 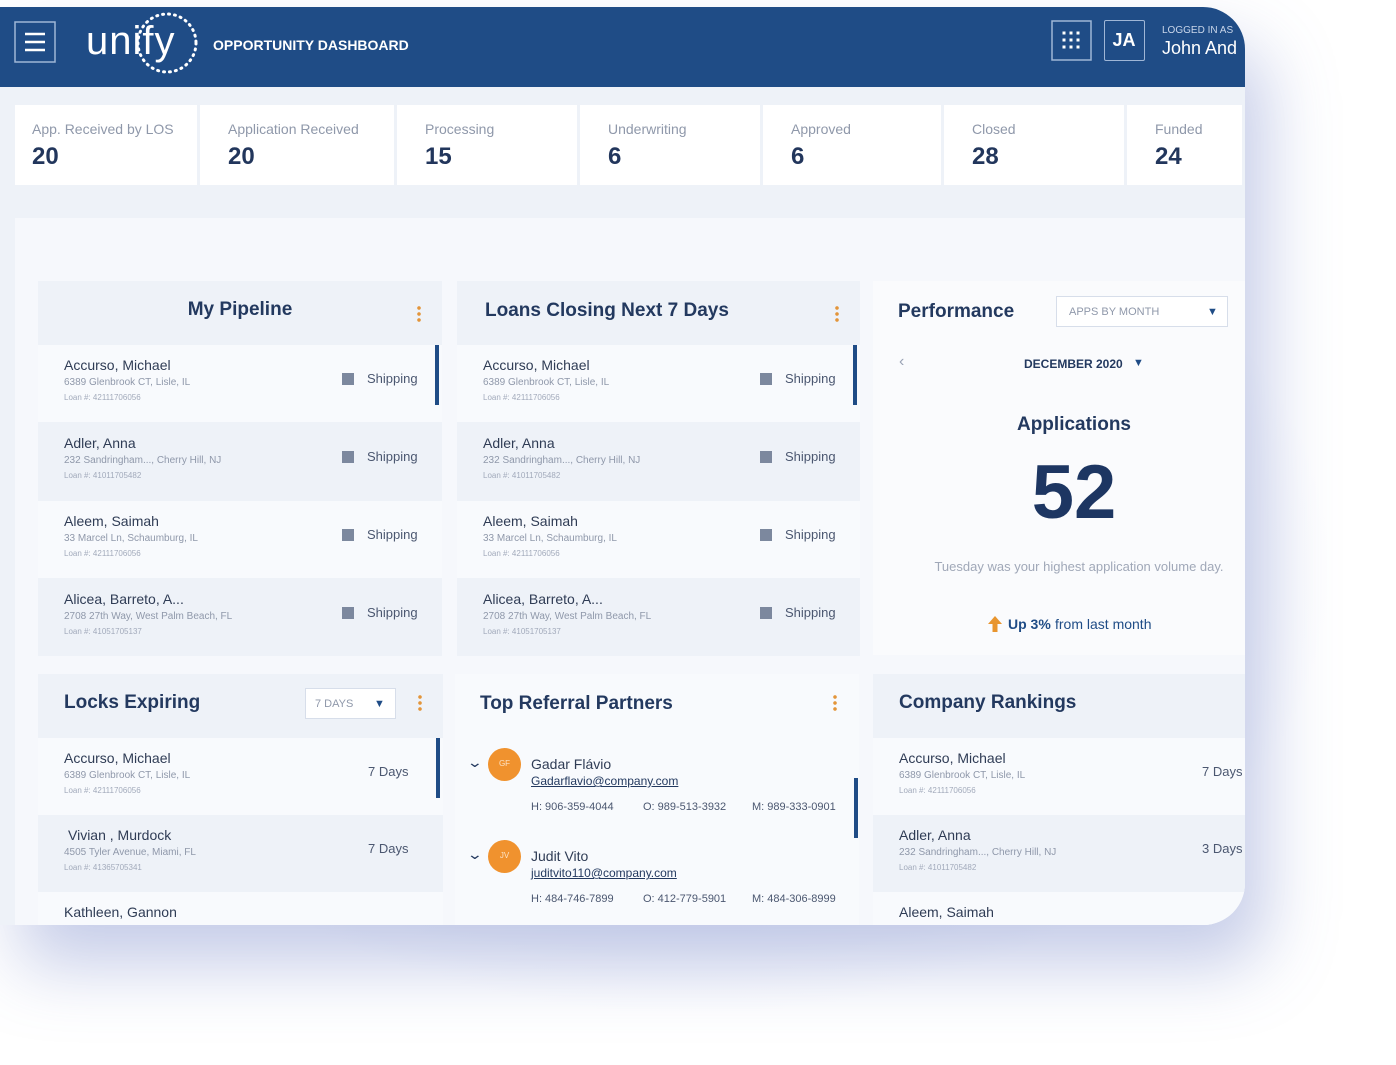 I want to click on up-arrow, so click(x=995, y=624).